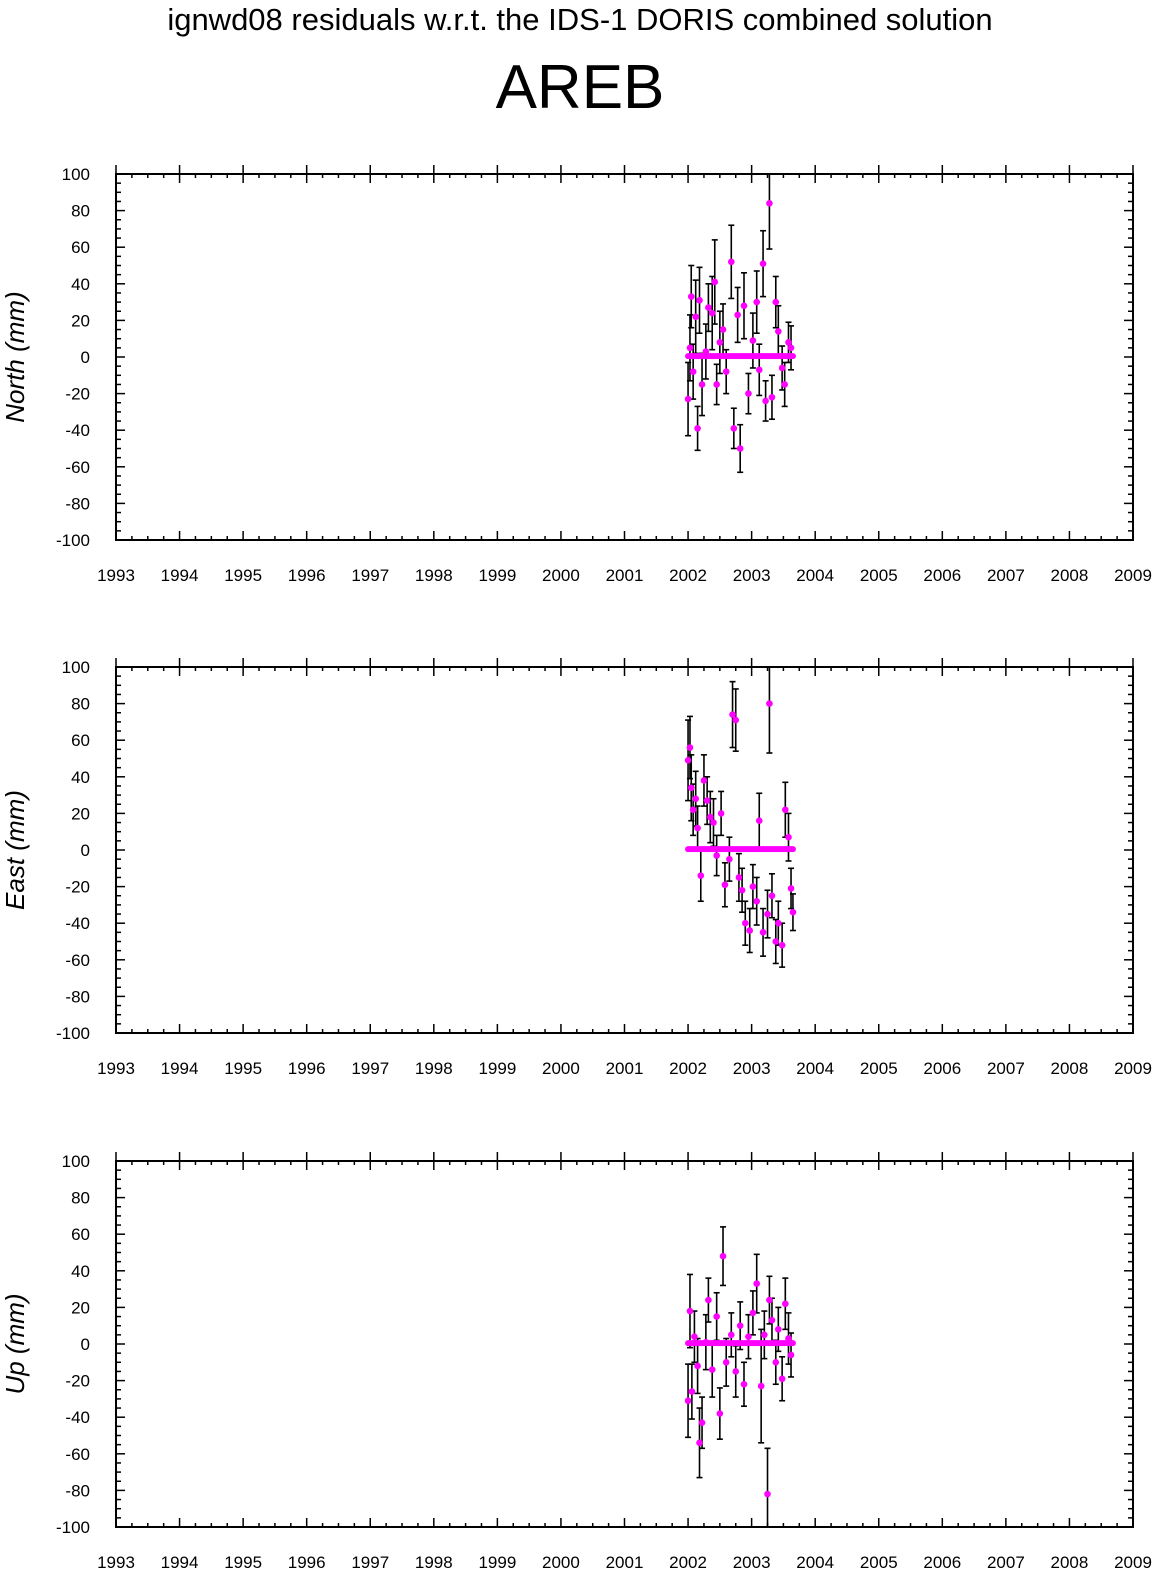 This screenshot has height=1575, width=1160. What do you see at coordinates (942, 1562) in the screenshot?
I see `up-x-tick-label: 2006` at bounding box center [942, 1562].